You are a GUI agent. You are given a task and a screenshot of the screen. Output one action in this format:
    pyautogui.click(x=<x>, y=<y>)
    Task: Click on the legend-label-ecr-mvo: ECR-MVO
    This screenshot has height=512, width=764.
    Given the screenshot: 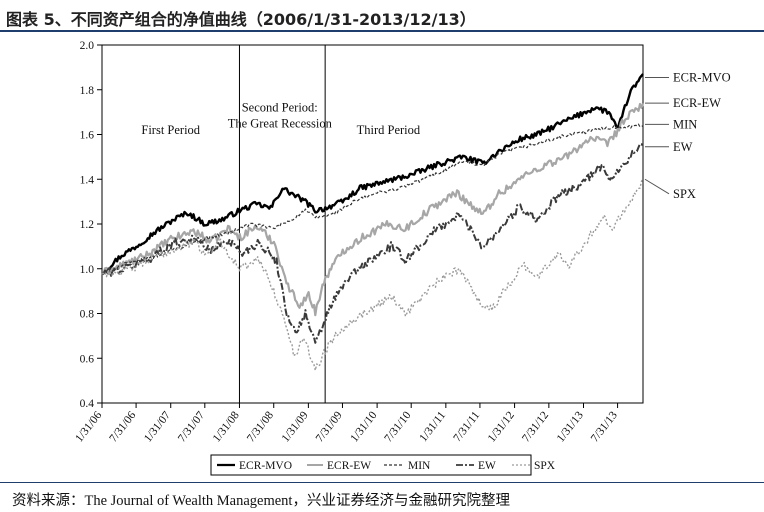 What is the action you would take?
    pyautogui.click(x=265, y=466)
    